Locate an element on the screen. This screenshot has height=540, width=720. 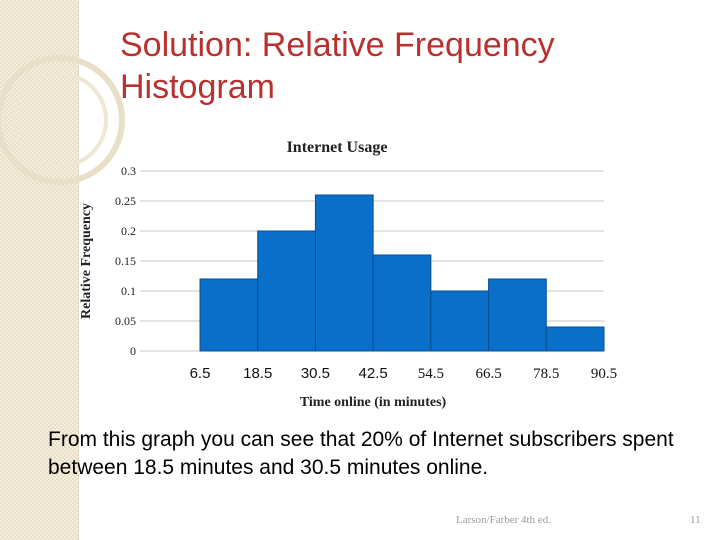
x-tick-label: 18.5 is located at coordinates (257, 373).